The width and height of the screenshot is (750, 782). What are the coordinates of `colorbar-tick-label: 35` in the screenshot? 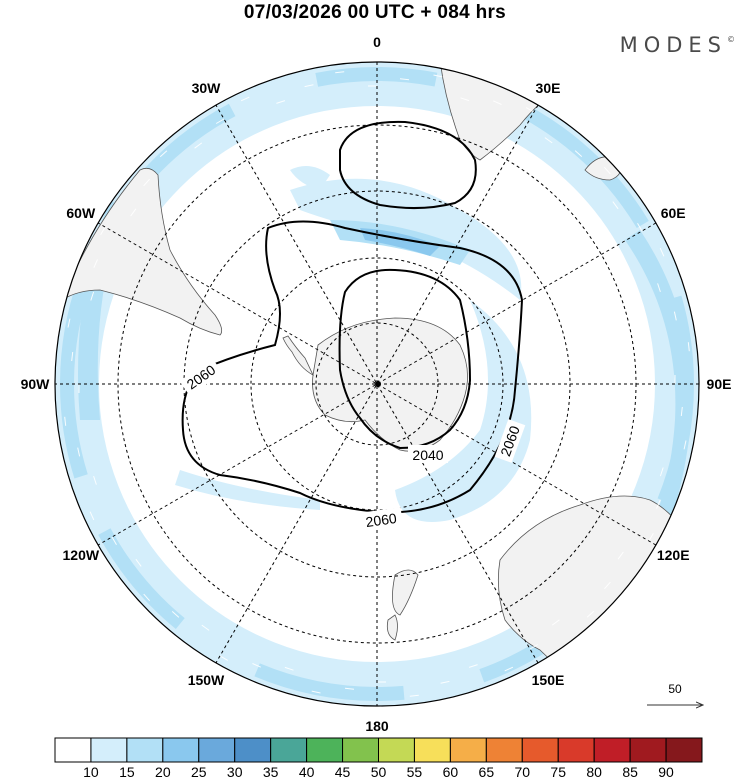 It's located at (271, 772).